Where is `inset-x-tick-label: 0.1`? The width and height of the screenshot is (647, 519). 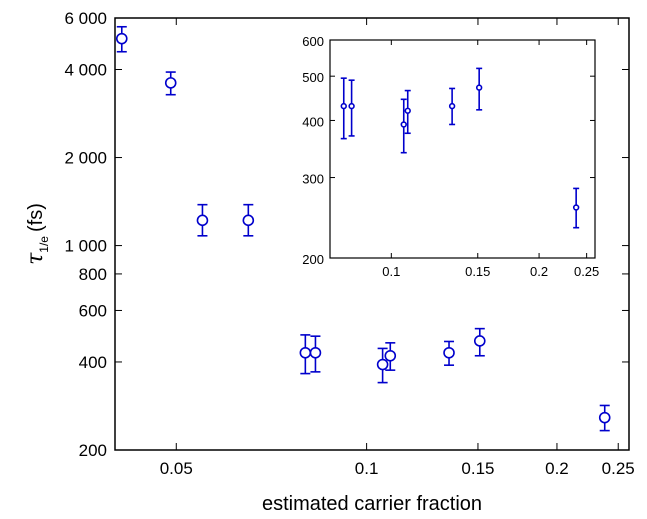 inset-x-tick-label: 0.1 is located at coordinates (391, 271).